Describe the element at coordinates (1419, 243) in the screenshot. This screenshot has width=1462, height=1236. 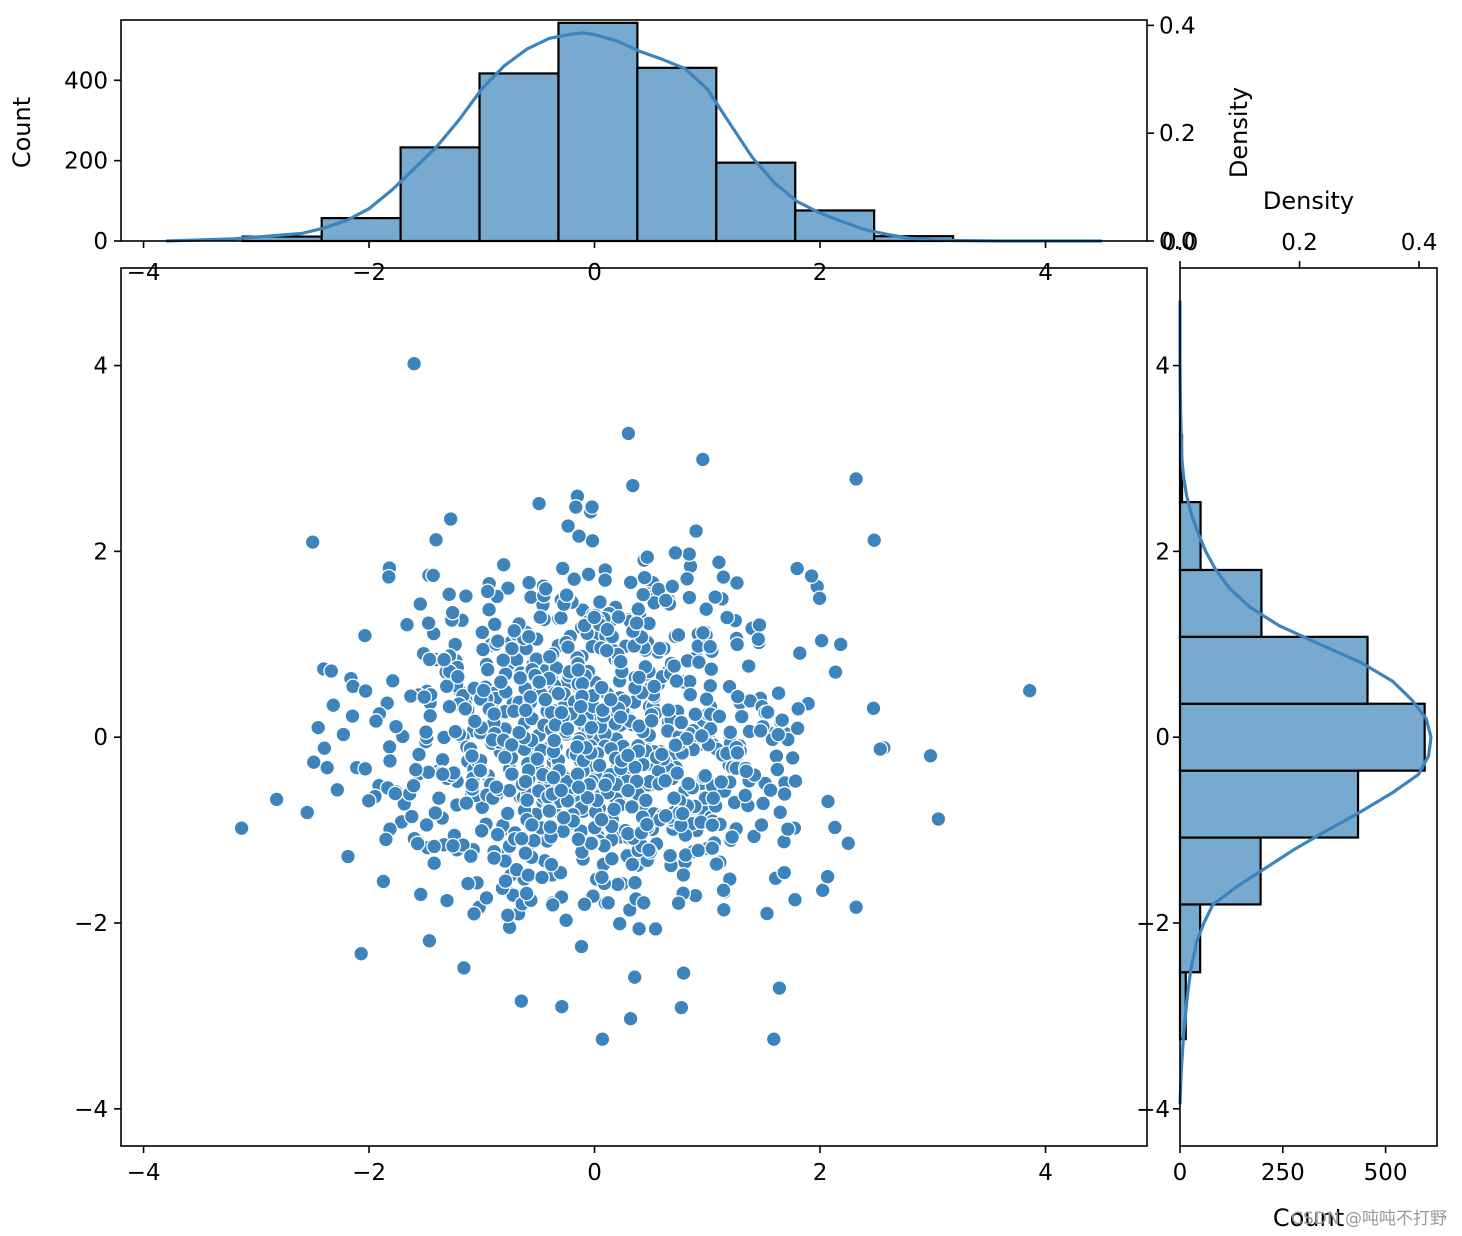
I see `density-tick-label: 0.4` at that location.